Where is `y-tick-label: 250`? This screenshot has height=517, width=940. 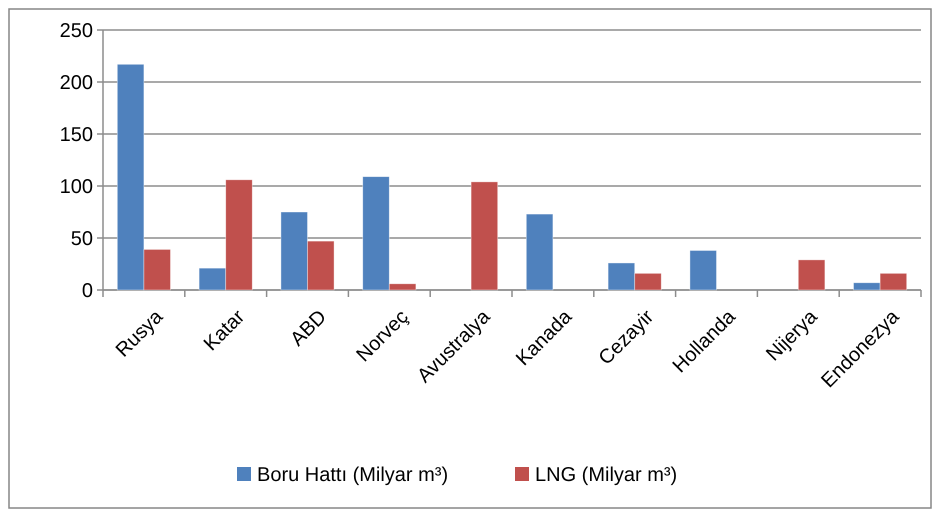
y-tick-label: 250 is located at coordinates (76, 31).